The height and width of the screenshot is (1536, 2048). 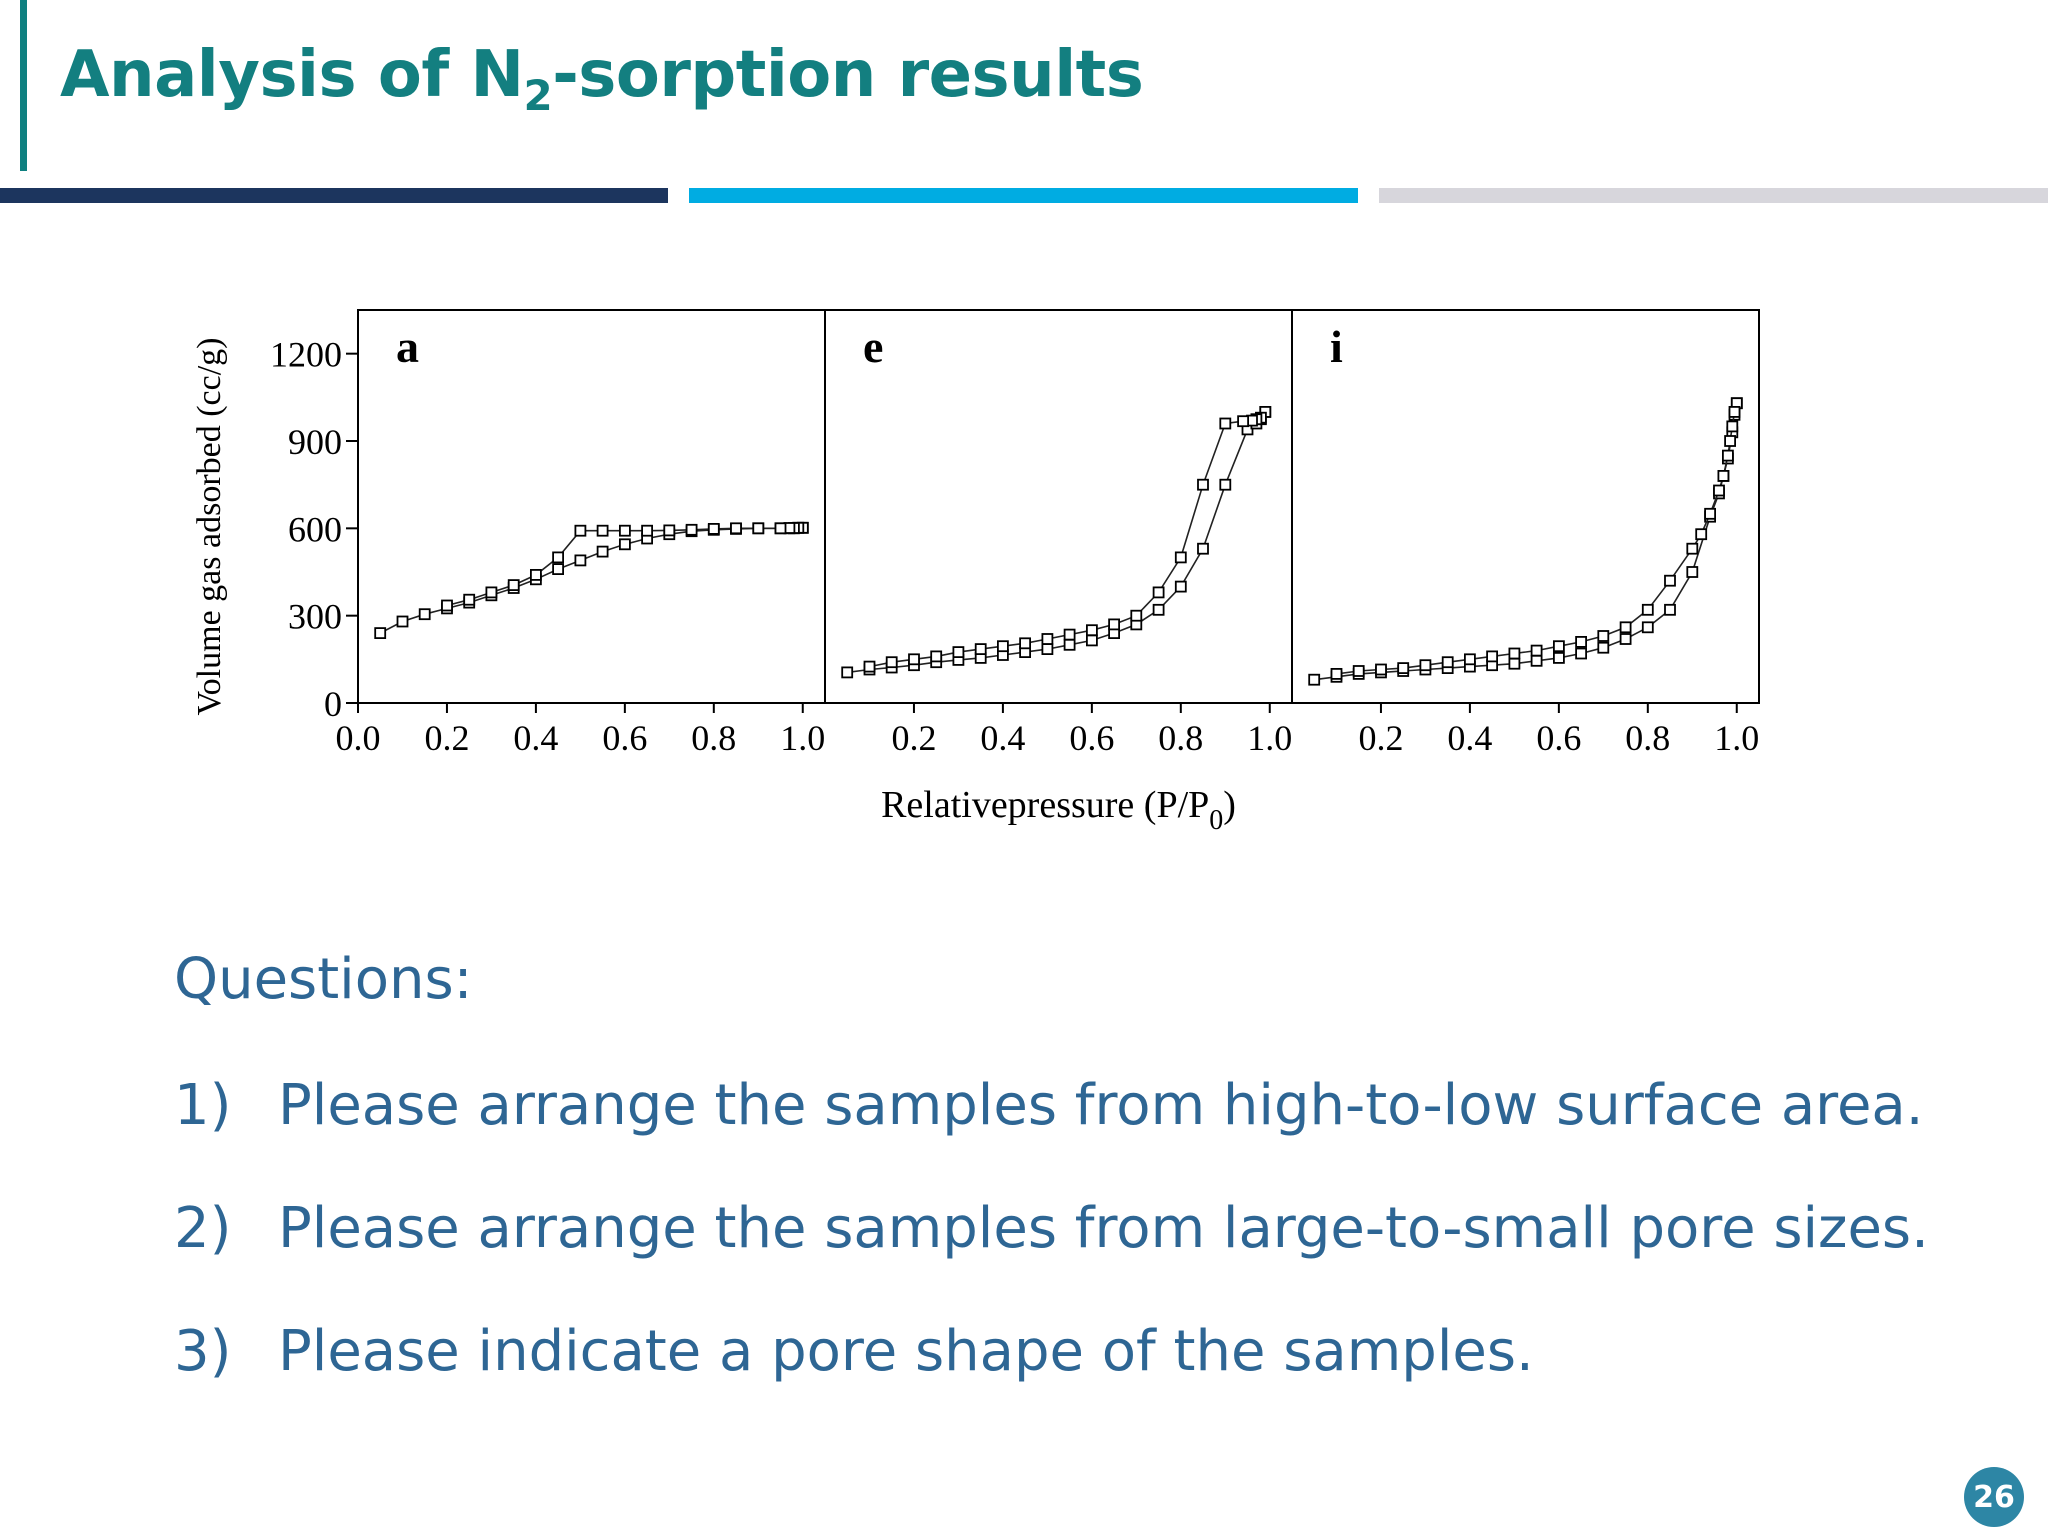 I want to click on panel-label: a, so click(x=407, y=346).